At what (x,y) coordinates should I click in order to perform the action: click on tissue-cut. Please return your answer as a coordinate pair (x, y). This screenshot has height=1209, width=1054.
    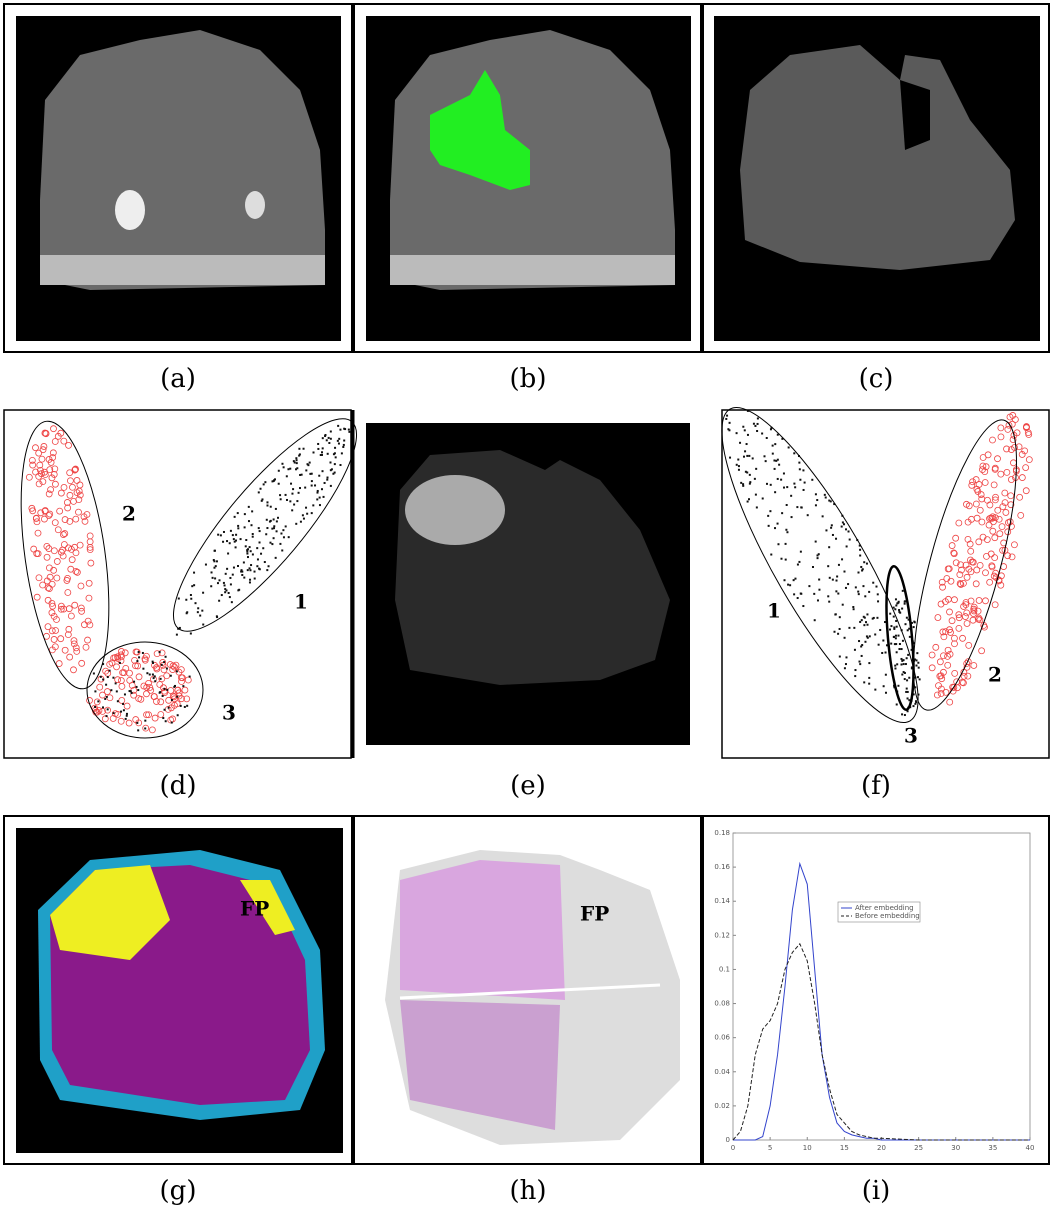
    Looking at the image, I should click on (530, 991).